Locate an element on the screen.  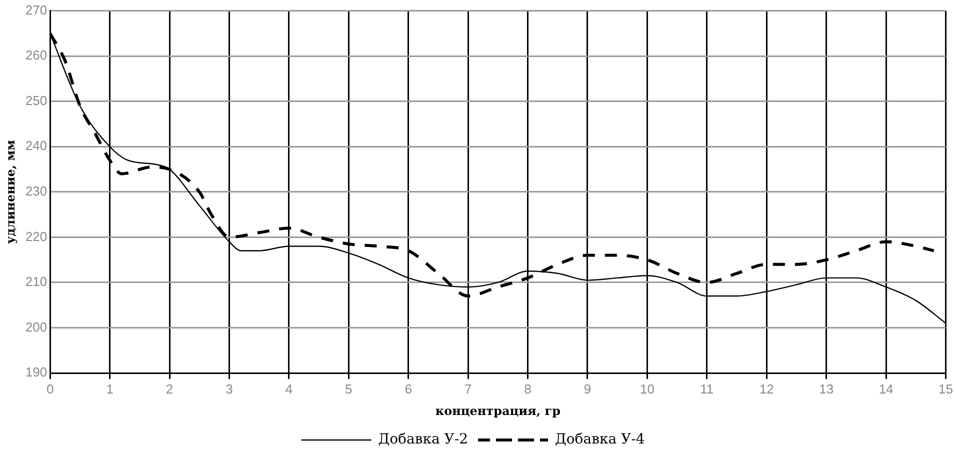
y-tick-label: 270 is located at coordinates (36, 10).